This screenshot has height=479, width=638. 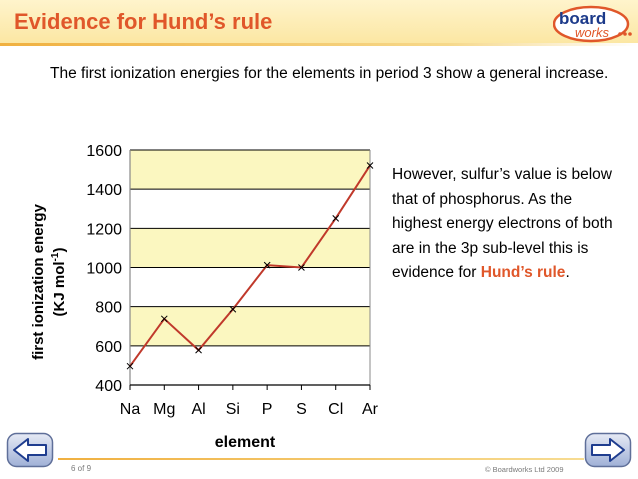 I want to click on y-axis-title: first ionization energy, so click(x=38, y=281).